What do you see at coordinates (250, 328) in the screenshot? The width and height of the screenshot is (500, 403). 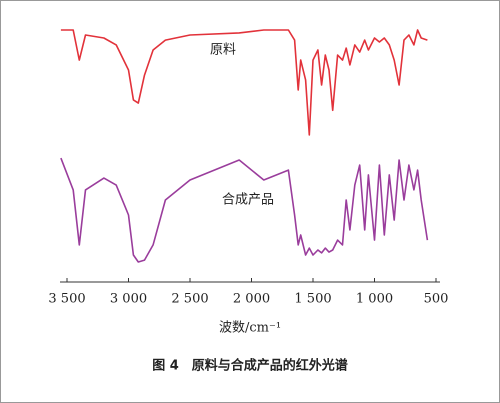 I see `x-axis-label: 波数/cm⁻¹` at bounding box center [250, 328].